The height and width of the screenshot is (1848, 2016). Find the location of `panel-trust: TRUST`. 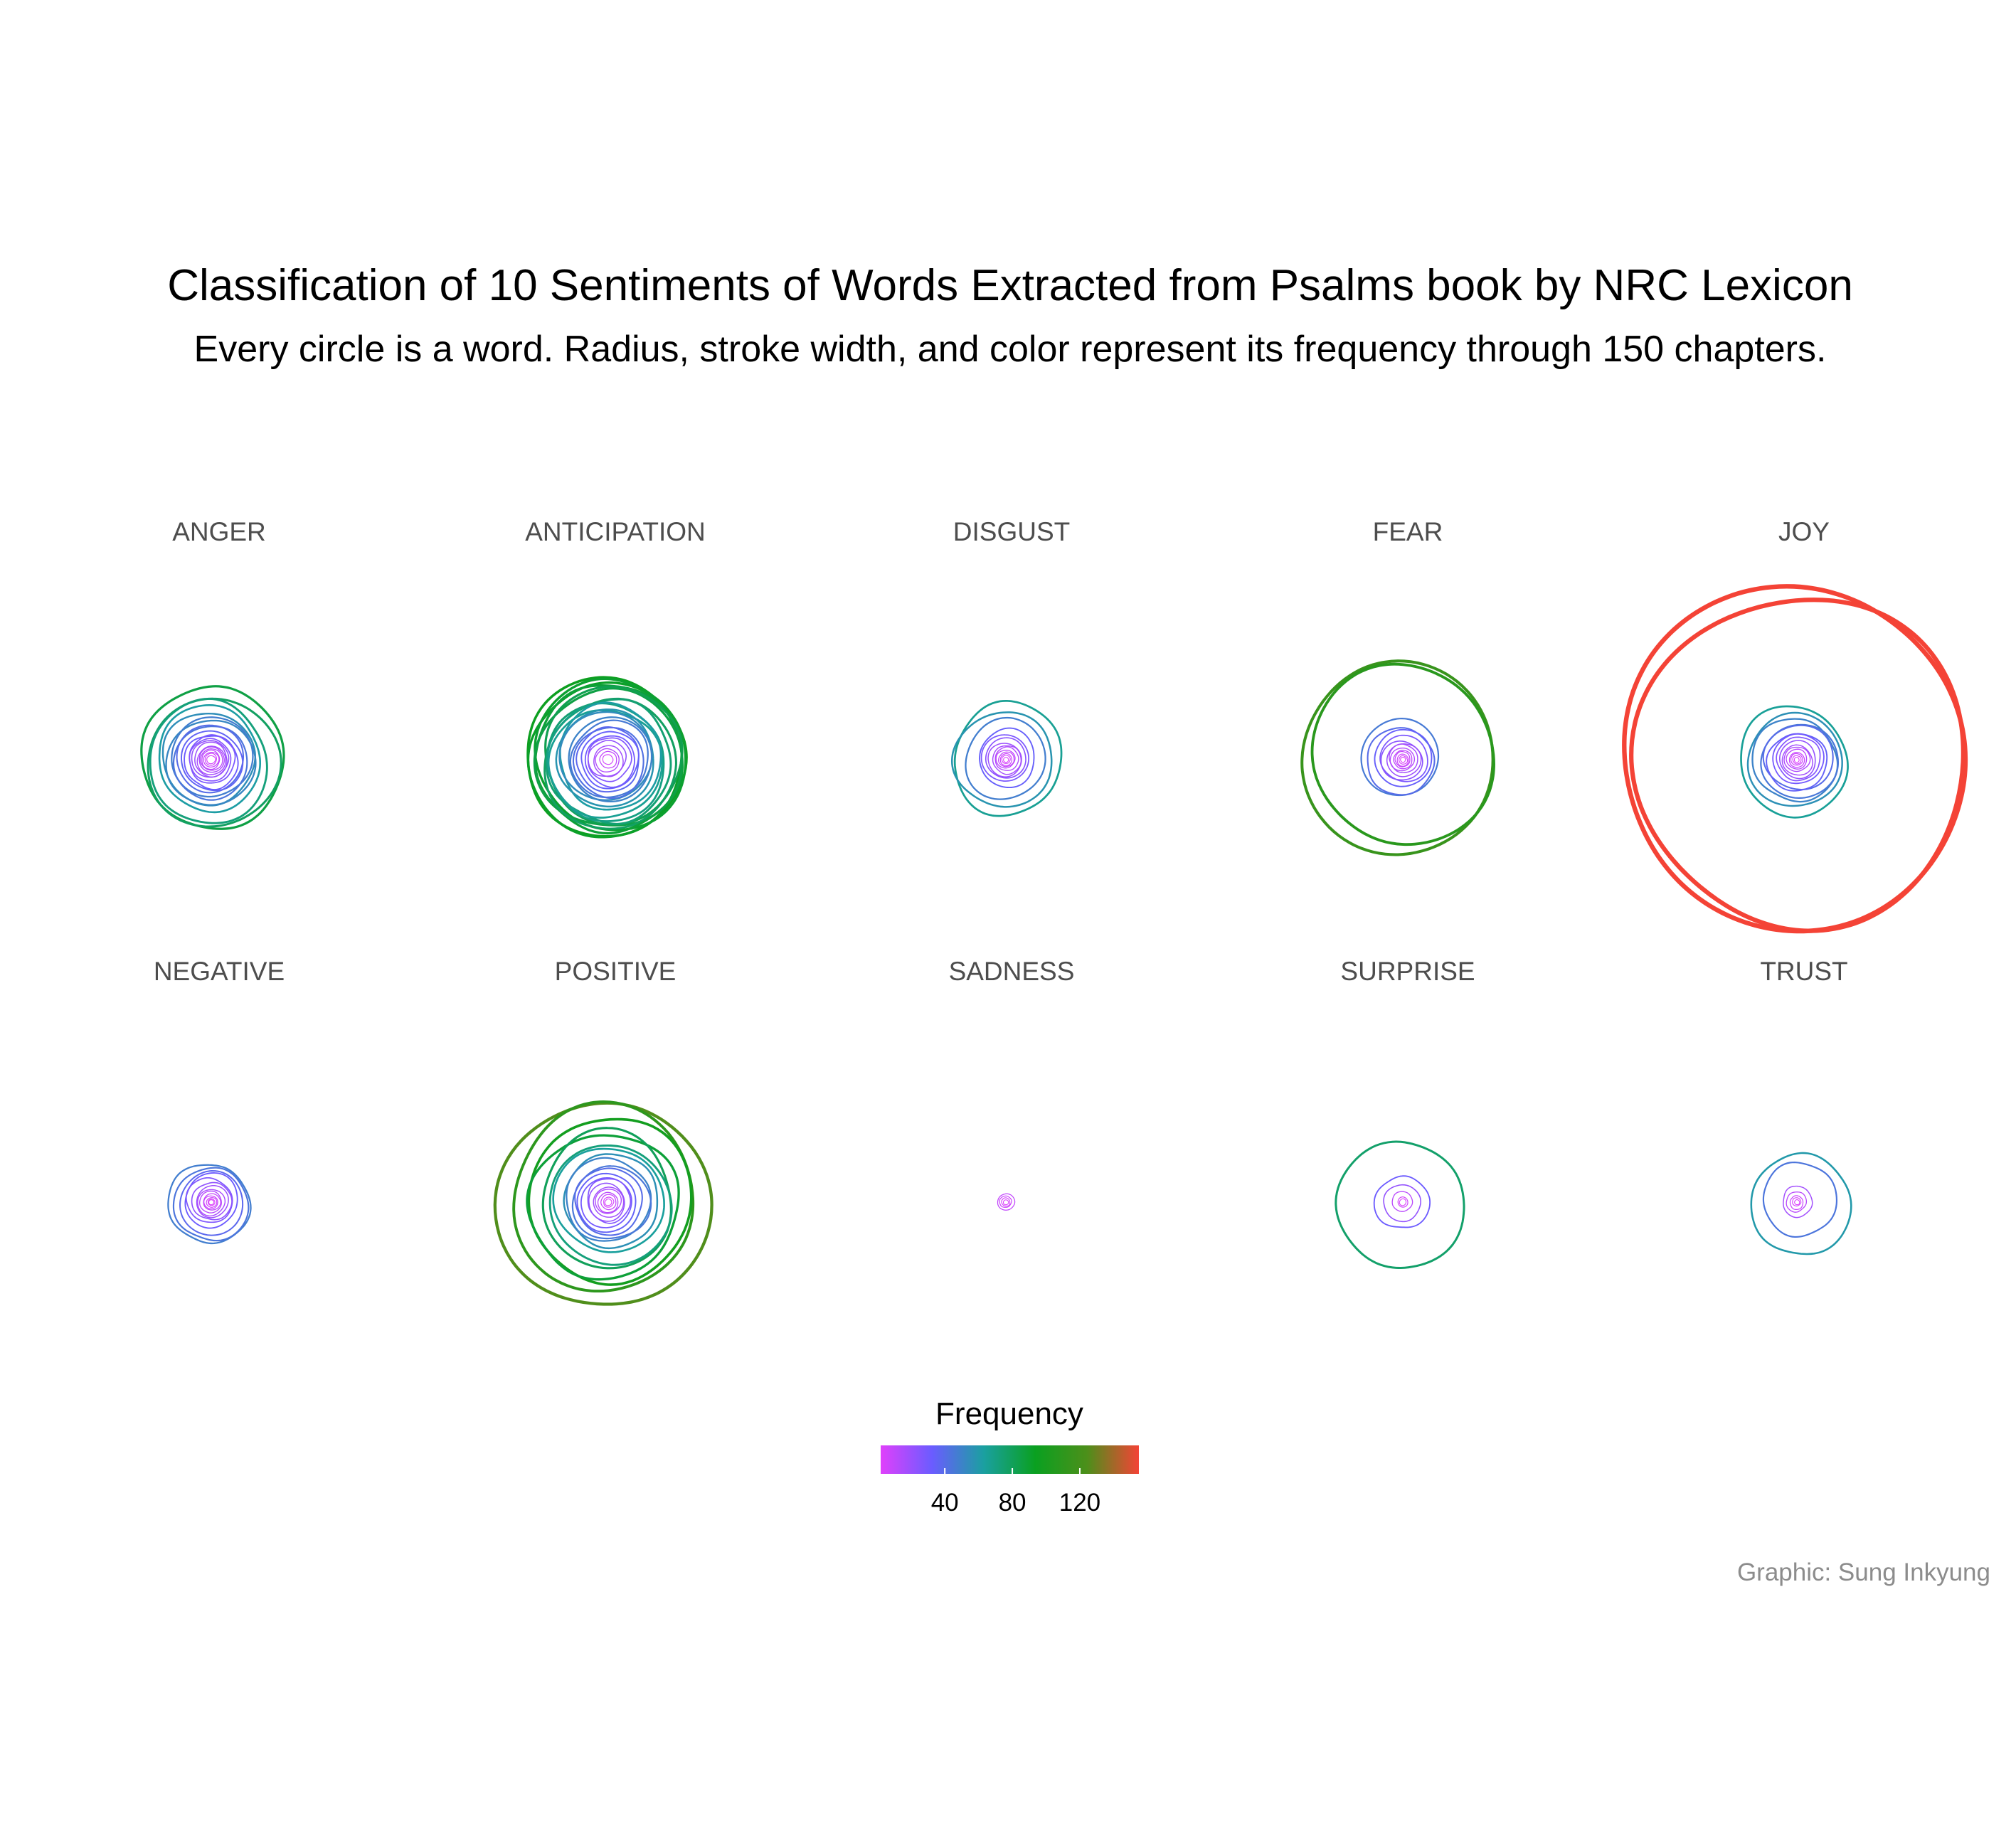

panel-trust: TRUST is located at coordinates (1801, 1106).